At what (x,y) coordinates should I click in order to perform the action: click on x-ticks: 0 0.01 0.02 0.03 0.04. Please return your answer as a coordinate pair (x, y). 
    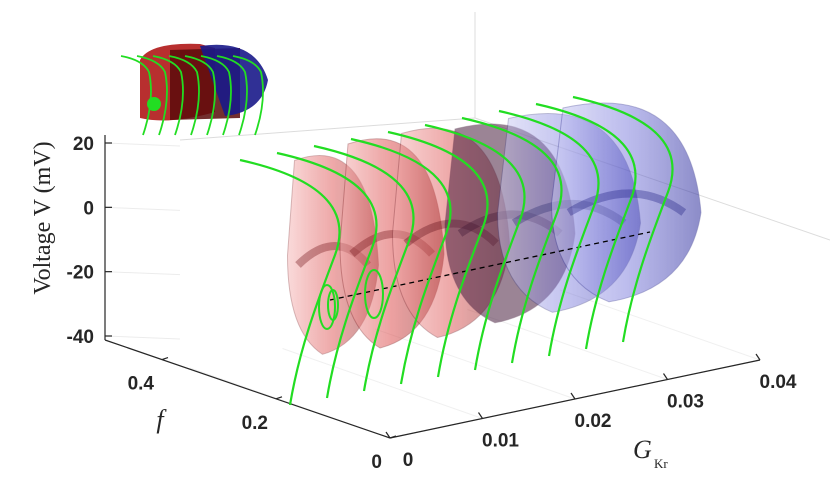
    Looking at the image, I should click on (591, 412).